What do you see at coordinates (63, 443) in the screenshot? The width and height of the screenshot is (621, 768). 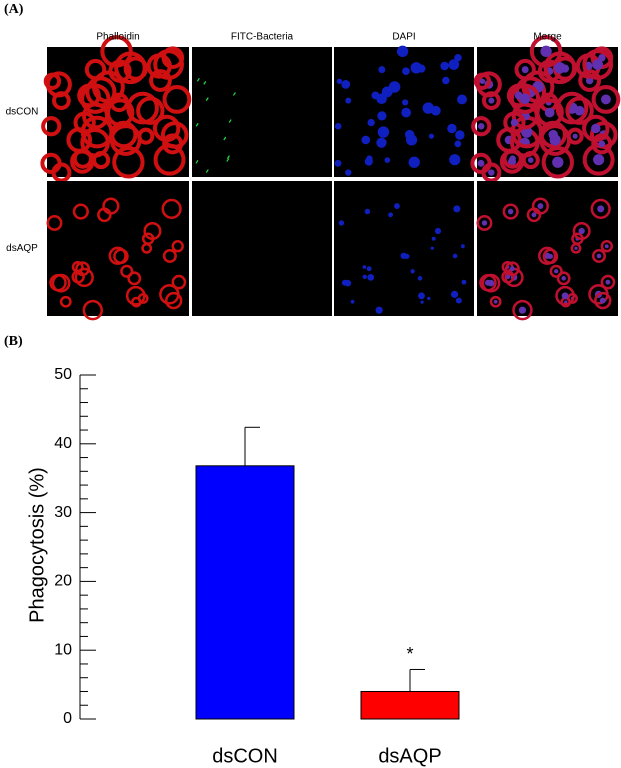 I see `y-tick-label: 40` at bounding box center [63, 443].